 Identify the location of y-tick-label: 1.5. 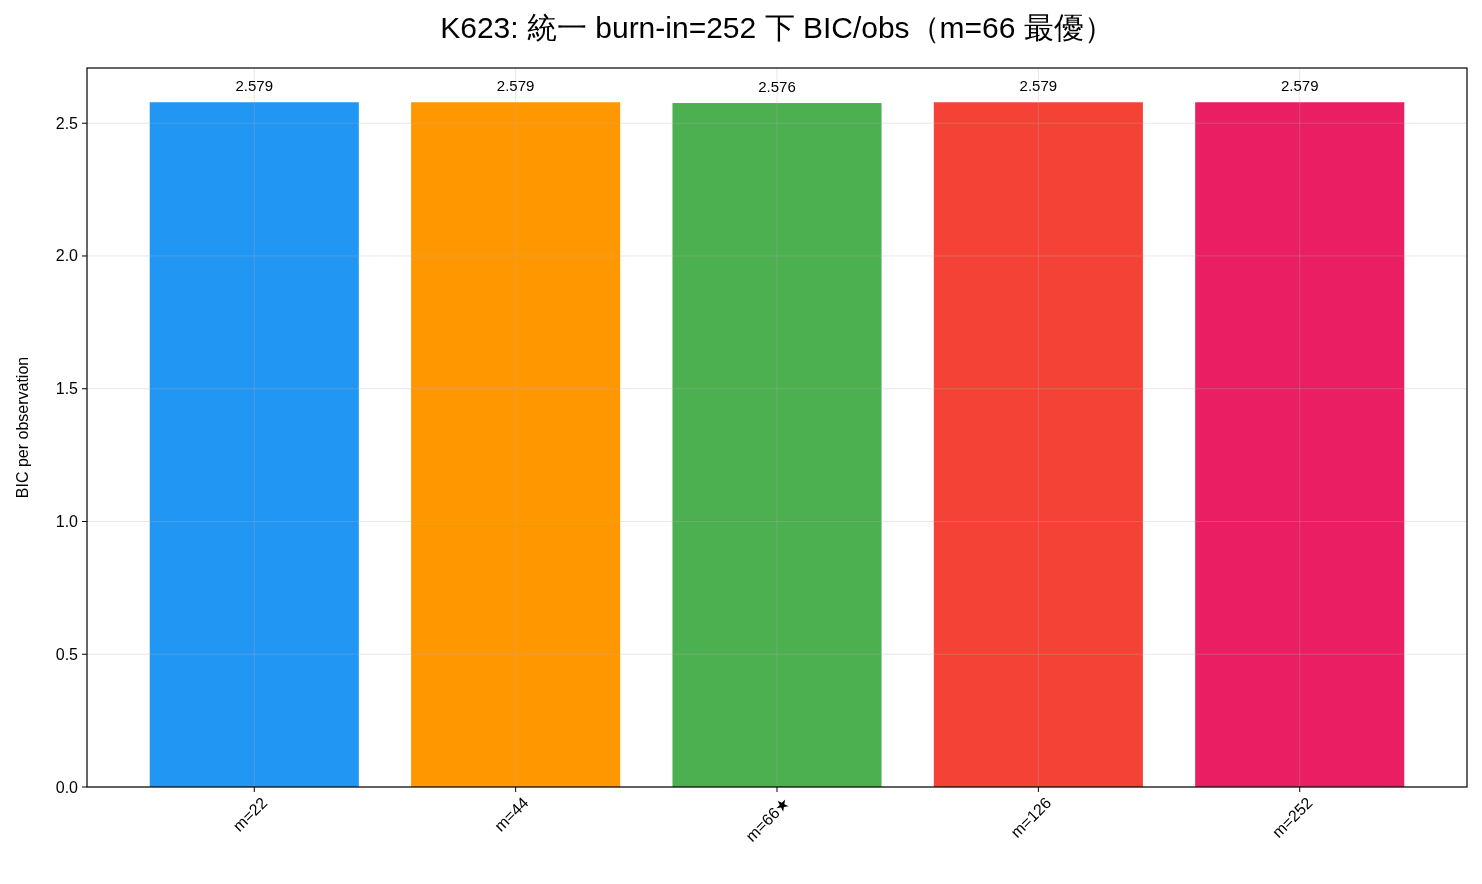
(66, 389).